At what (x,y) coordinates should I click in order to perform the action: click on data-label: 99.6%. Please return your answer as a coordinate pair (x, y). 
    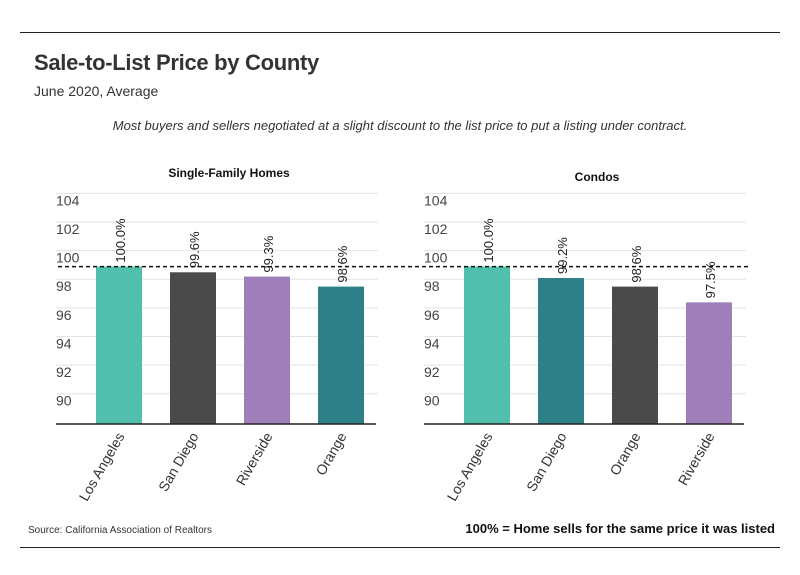
    Looking at the image, I should click on (194, 249).